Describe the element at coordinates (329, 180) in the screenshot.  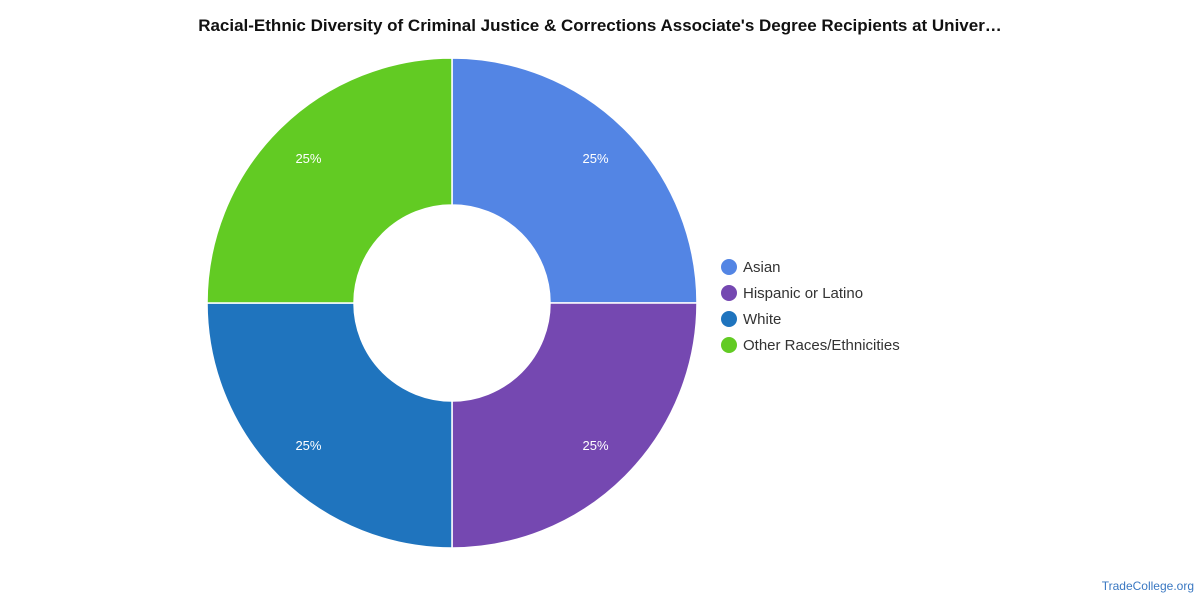
I see `slice-other-races-ethnicities` at that location.